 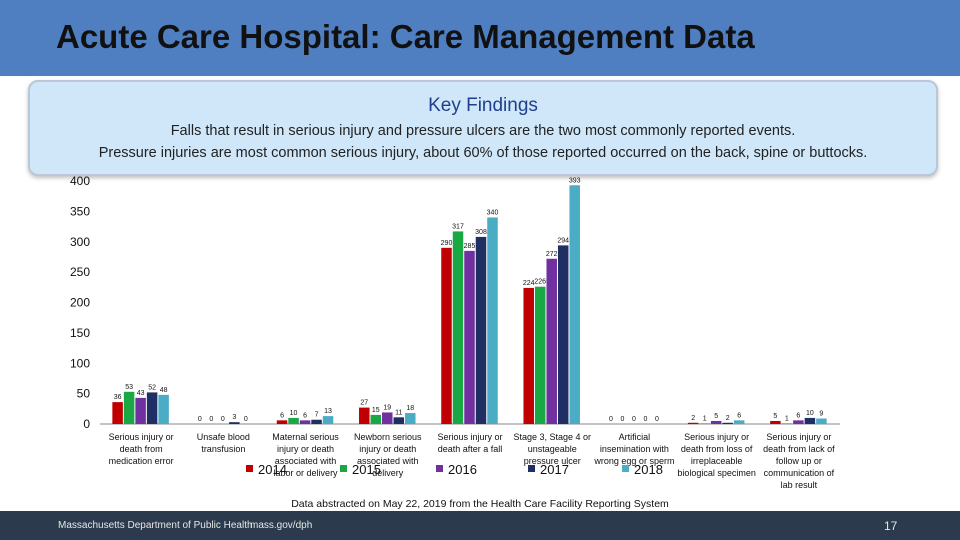 What do you see at coordinates (80, 211) in the screenshot?
I see `y-tick-label: 350` at bounding box center [80, 211].